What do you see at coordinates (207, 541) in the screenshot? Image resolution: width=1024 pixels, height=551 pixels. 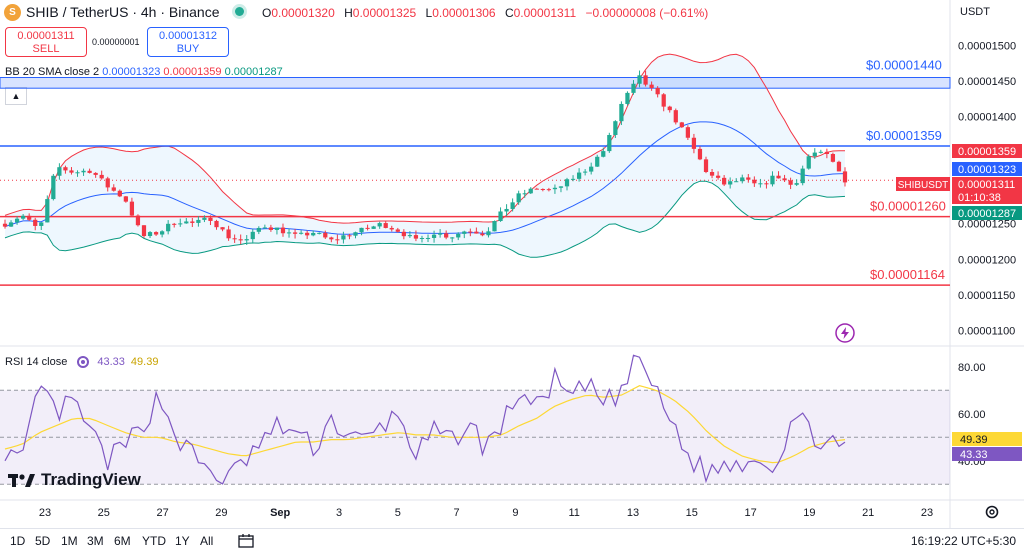 I see `tf-all: All` at bounding box center [207, 541].